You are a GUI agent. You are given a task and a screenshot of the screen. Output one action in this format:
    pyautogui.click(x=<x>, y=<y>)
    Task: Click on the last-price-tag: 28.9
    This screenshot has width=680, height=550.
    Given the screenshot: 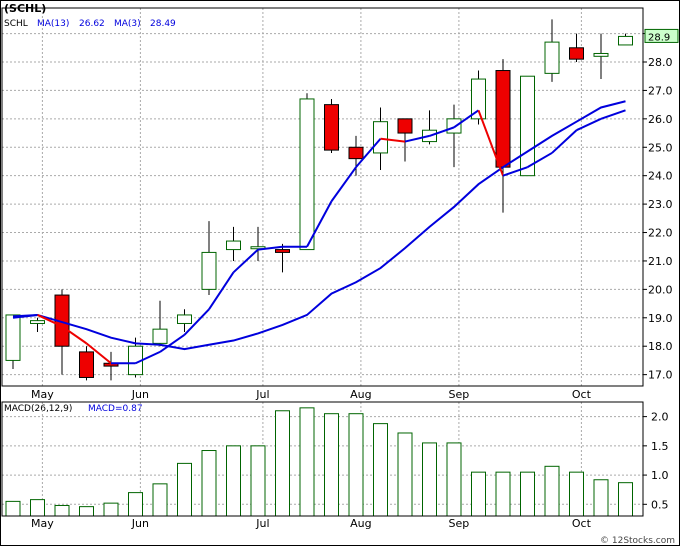 What is the action you would take?
    pyautogui.click(x=661, y=35)
    